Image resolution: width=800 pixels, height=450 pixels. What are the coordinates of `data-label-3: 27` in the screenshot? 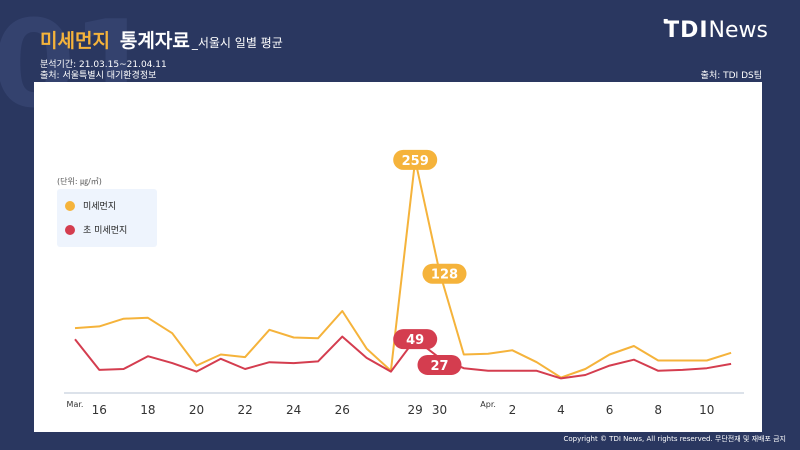 It's located at (439, 364).